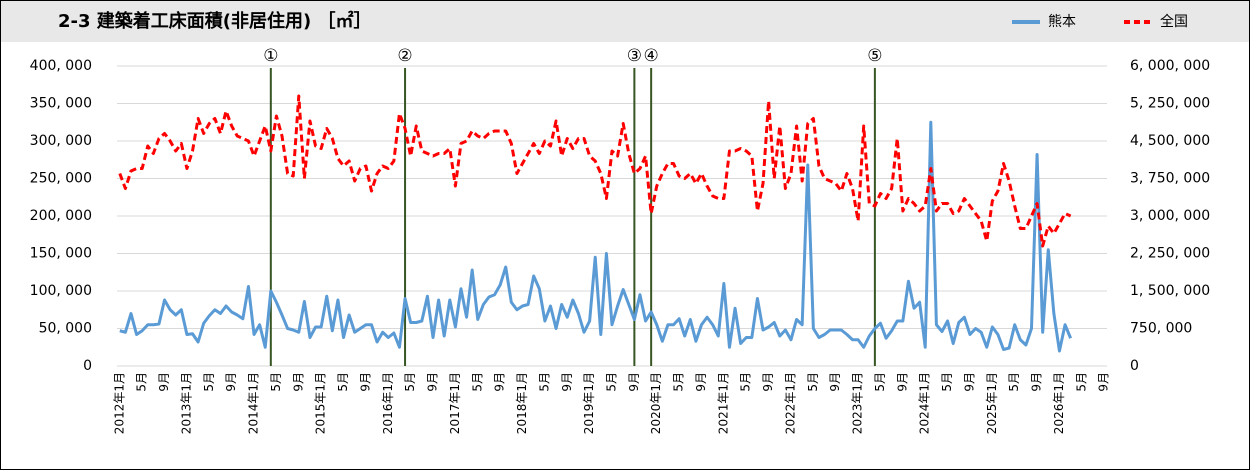 The width and height of the screenshot is (1250, 474). I want to click on event-label: ①, so click(270, 56).